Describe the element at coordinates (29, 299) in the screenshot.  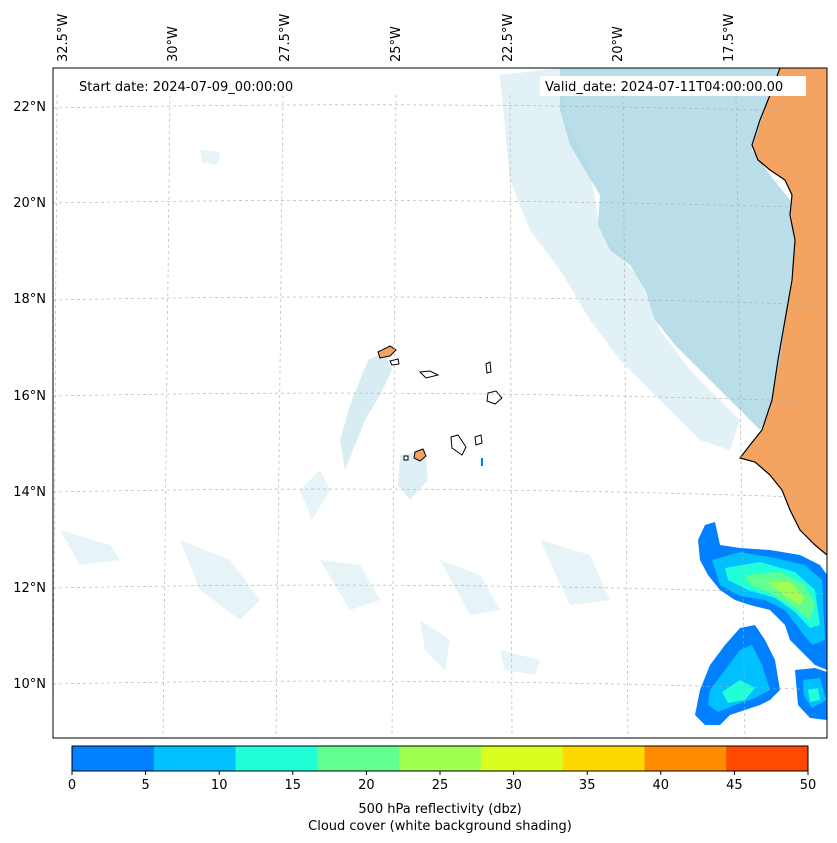
I see `lat-tick-label: 18°N` at that location.